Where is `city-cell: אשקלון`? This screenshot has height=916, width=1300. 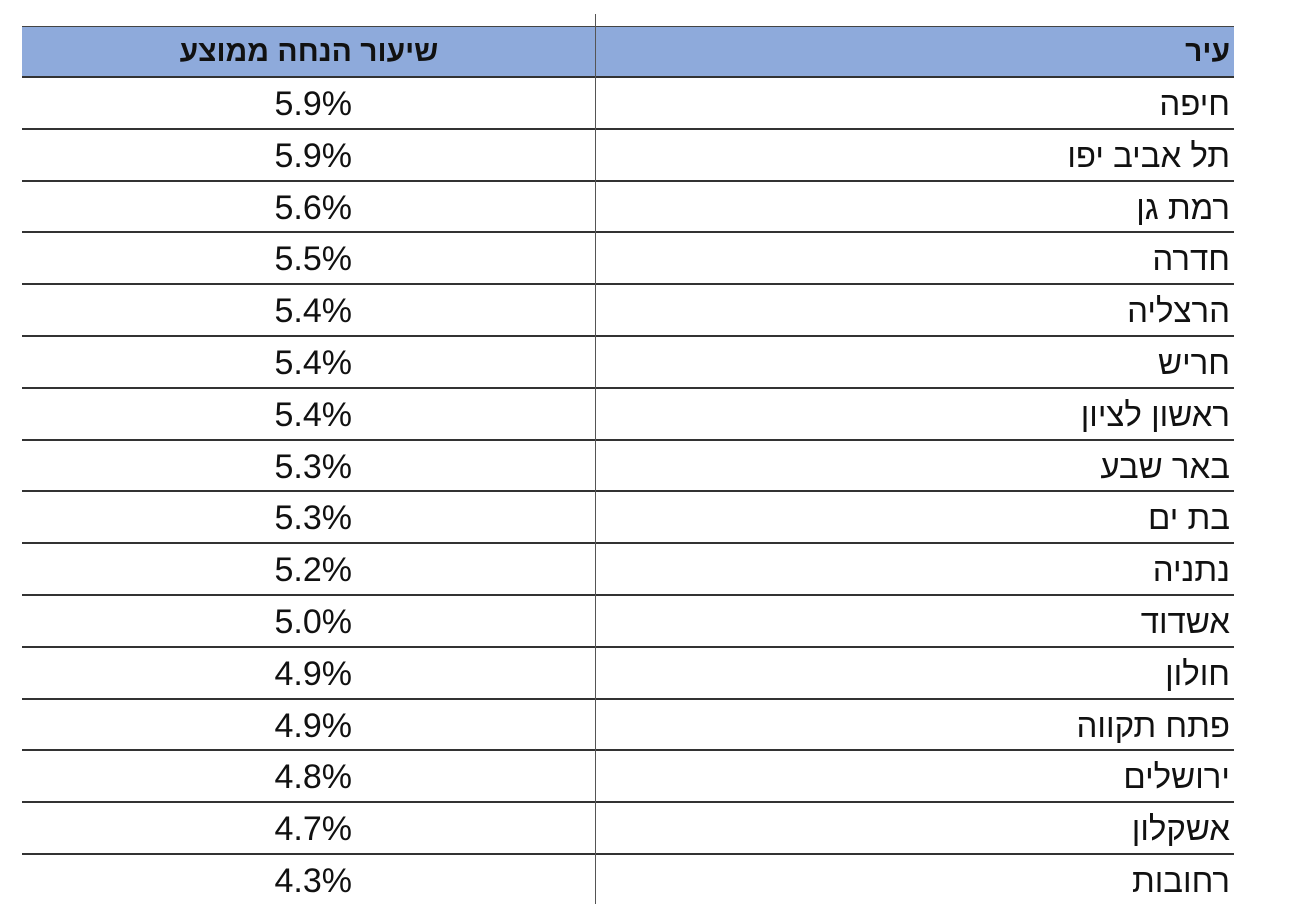 city-cell: אשקלון is located at coordinates (1180, 829).